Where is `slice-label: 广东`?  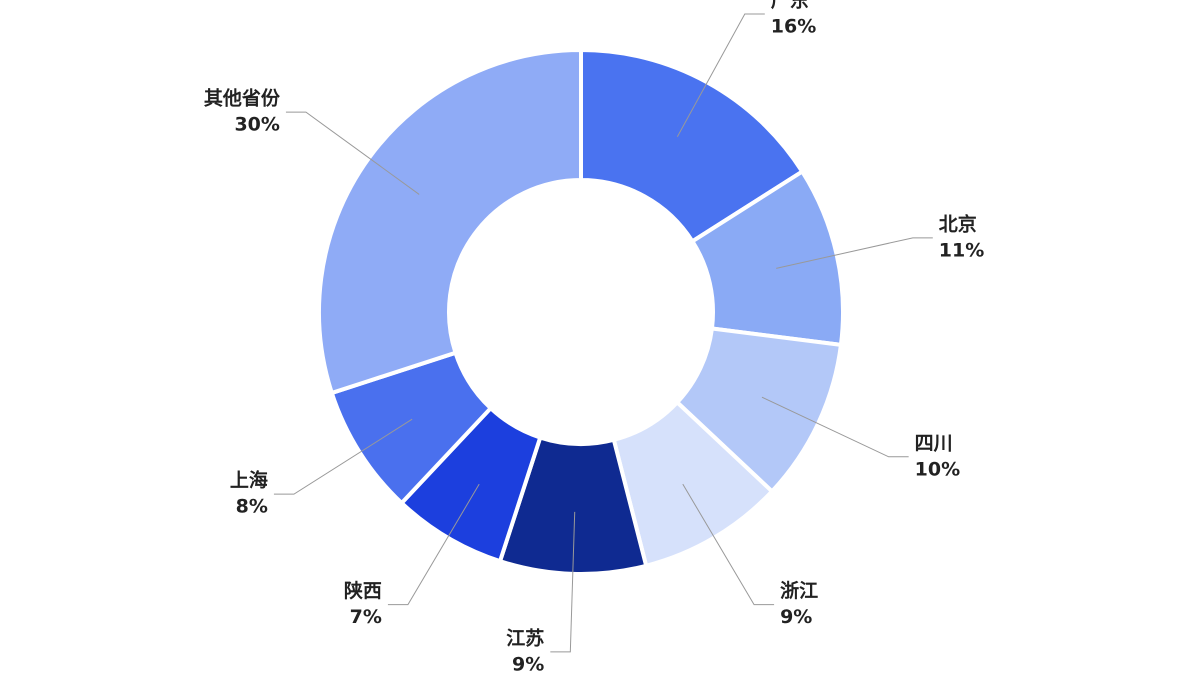 slice-label: 广东 is located at coordinates (790, 6).